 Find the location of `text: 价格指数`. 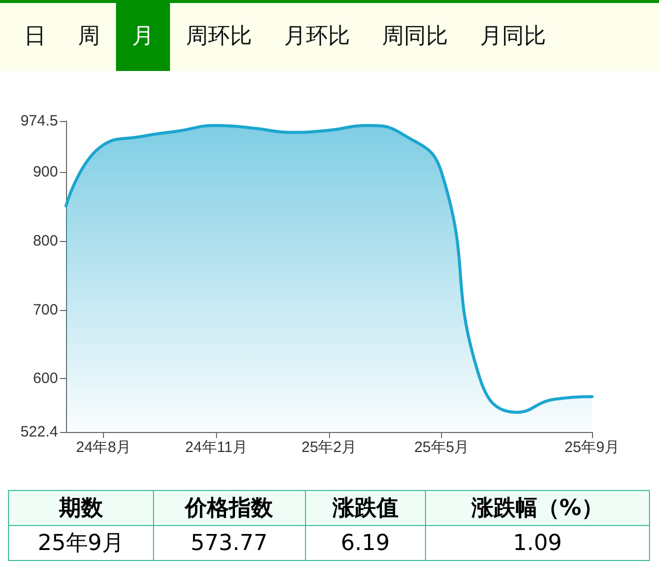

text: 价格指数 is located at coordinates (229, 508).